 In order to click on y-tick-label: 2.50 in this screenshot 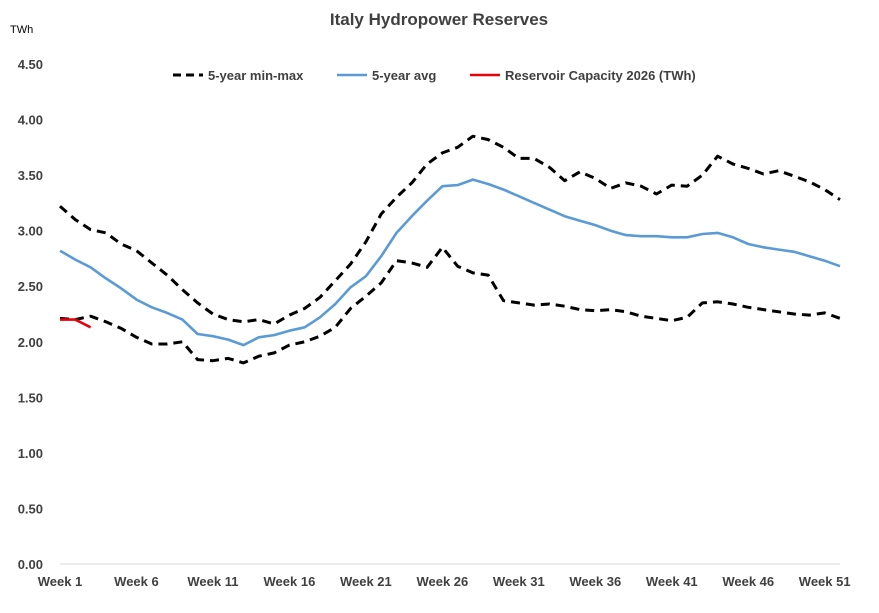, I will do `click(30, 286)`.